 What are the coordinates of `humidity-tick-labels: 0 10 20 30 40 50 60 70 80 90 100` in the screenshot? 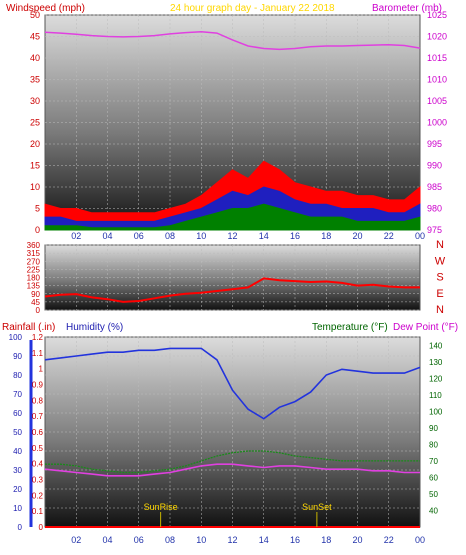 It's located at (16, 432).